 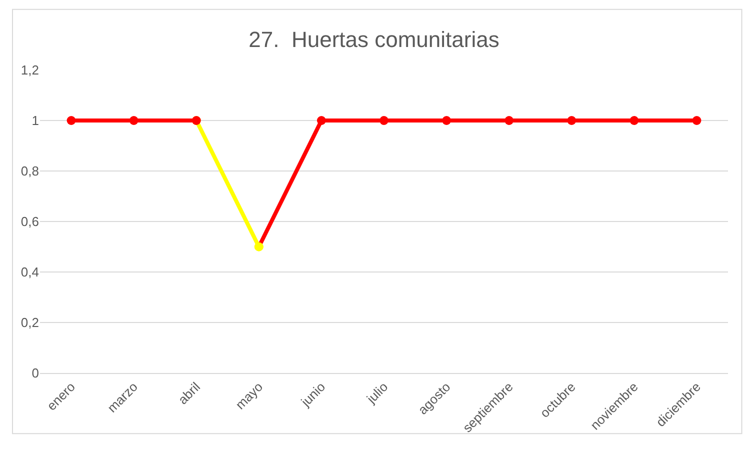 I want to click on y-tick-label: 0,4, so click(x=29, y=272).